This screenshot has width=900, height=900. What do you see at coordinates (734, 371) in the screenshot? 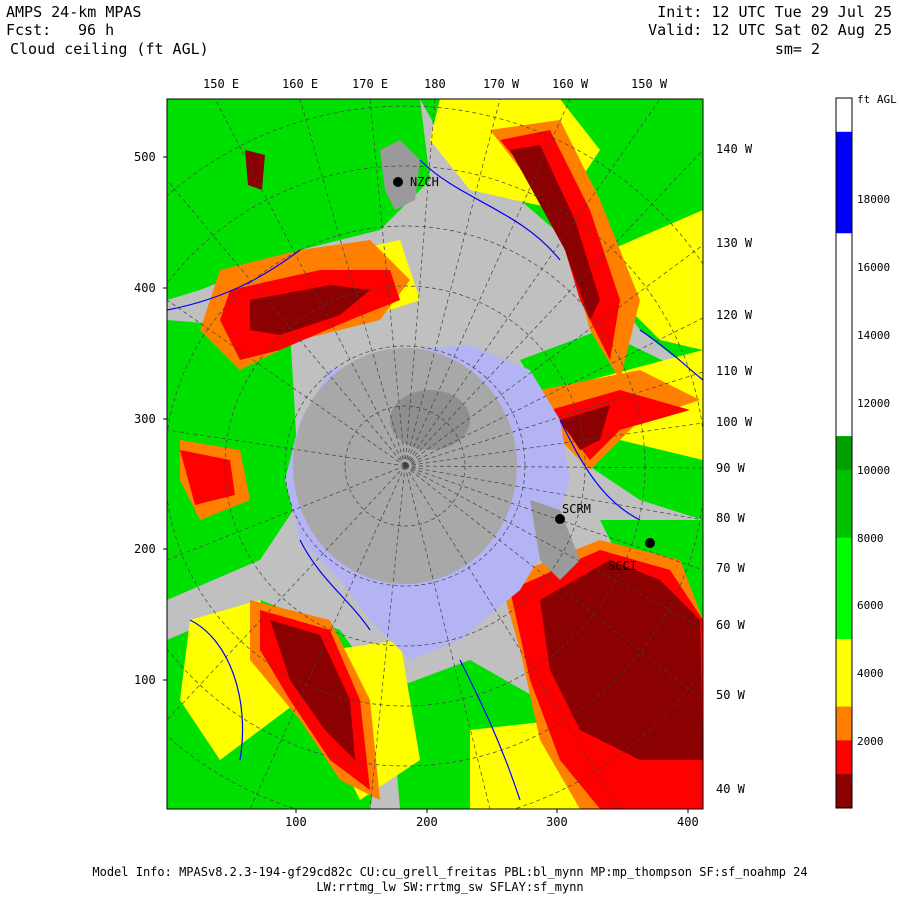
I see `lon-label-right: 110 W` at bounding box center [734, 371].